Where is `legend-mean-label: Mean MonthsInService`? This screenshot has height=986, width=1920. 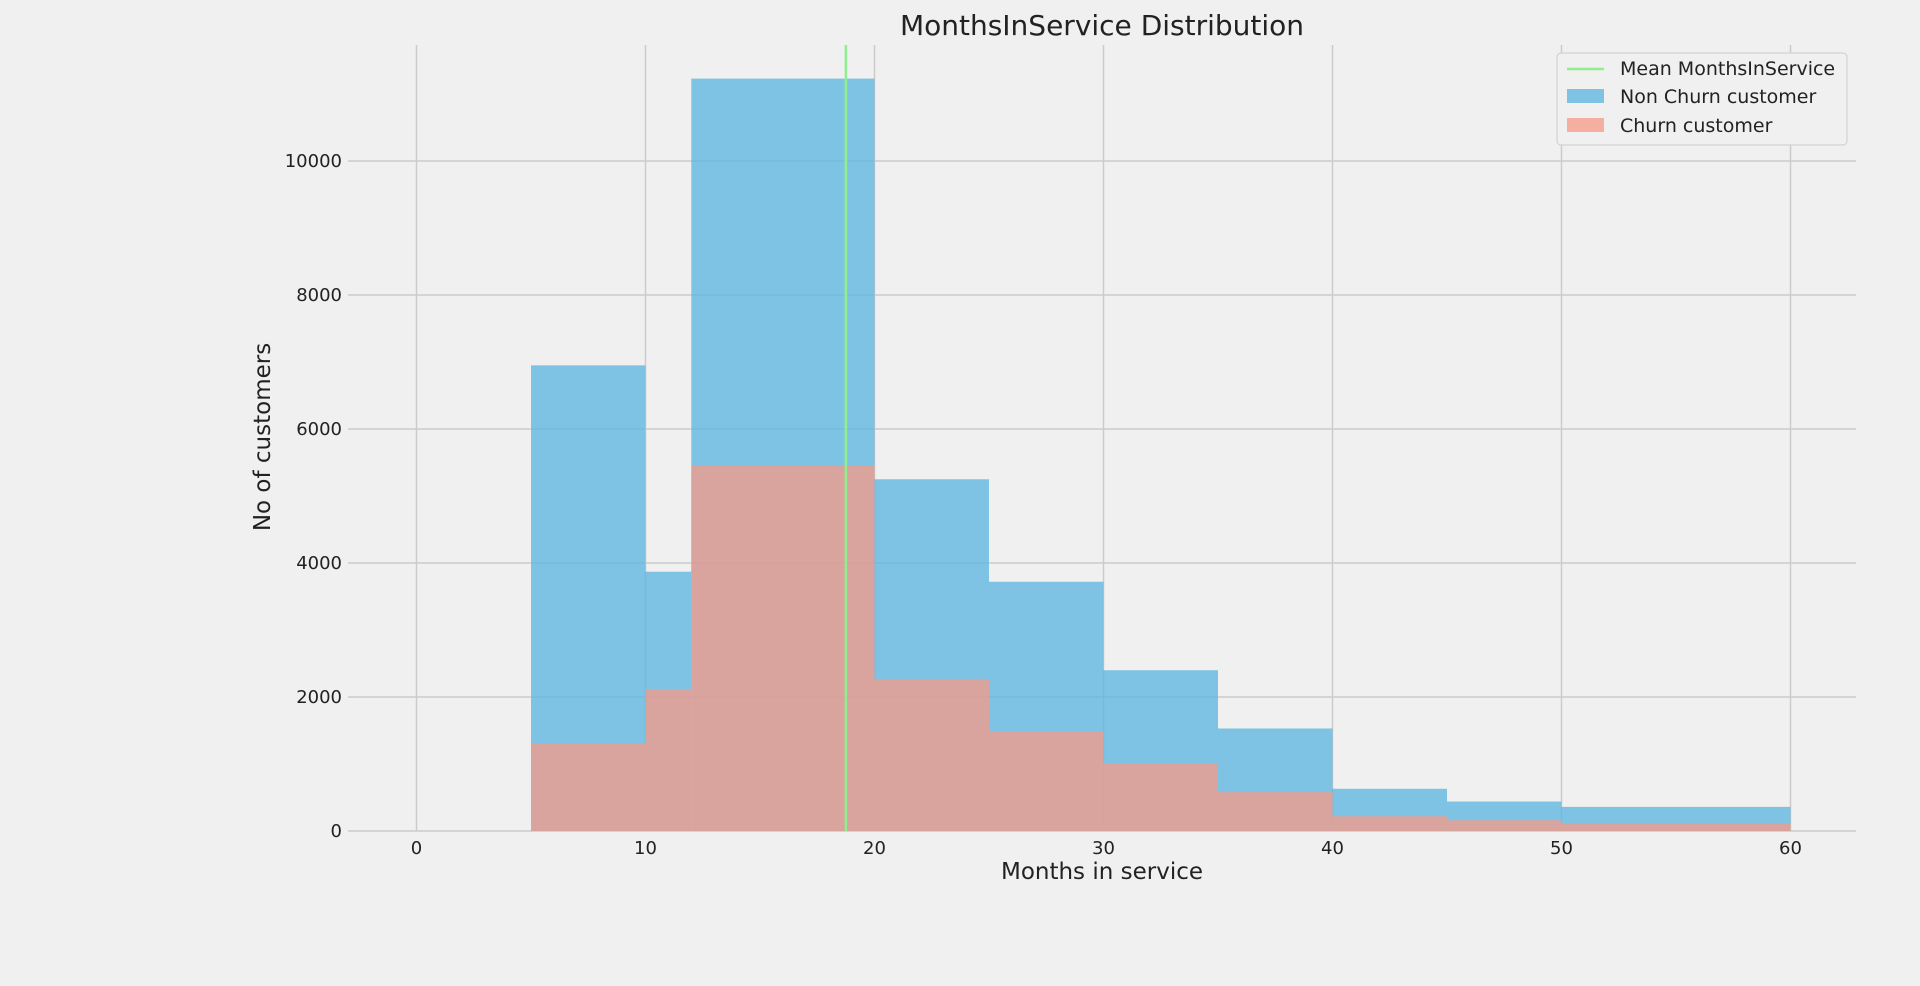
legend-mean-label: Mean MonthsInService is located at coordinates (1727, 69).